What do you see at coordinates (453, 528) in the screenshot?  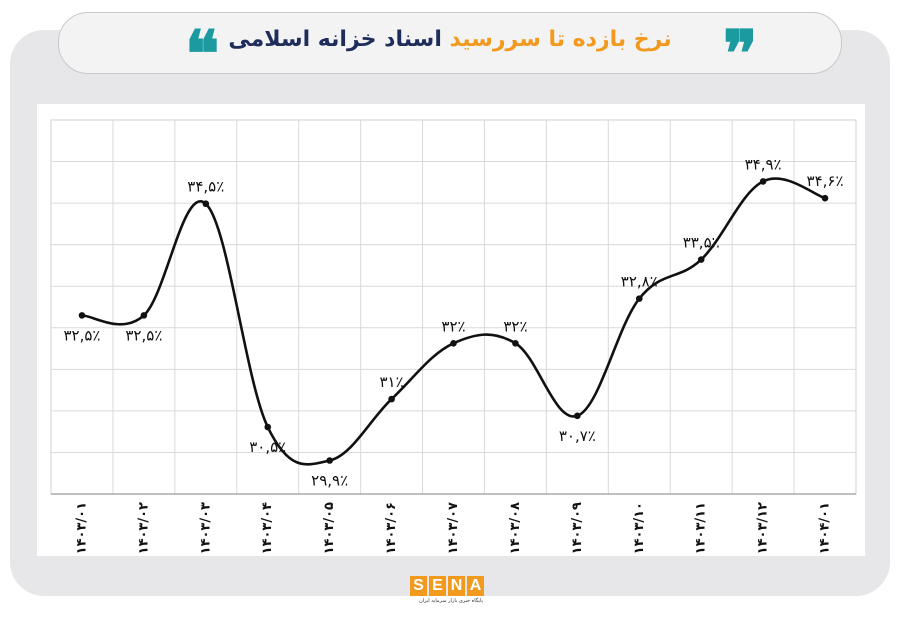 I see `x-tick-label: ۱۴۰۳/۰۷` at bounding box center [453, 528].